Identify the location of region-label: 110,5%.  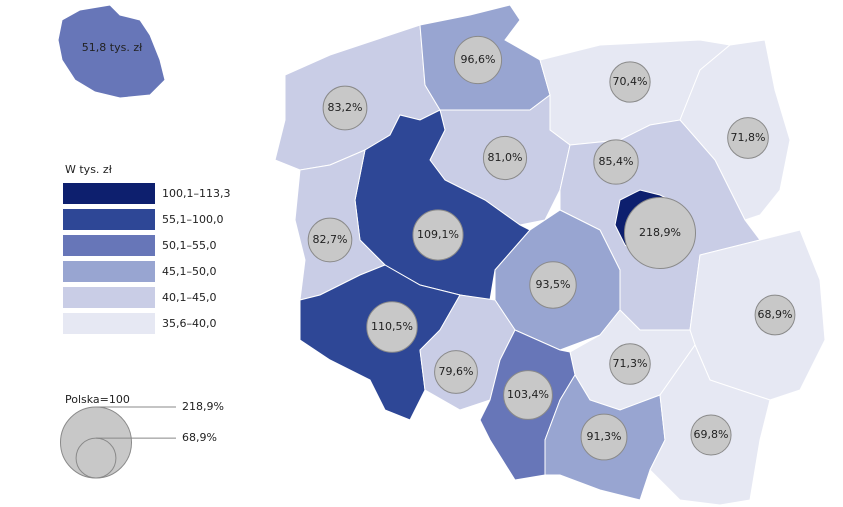
(392, 326).